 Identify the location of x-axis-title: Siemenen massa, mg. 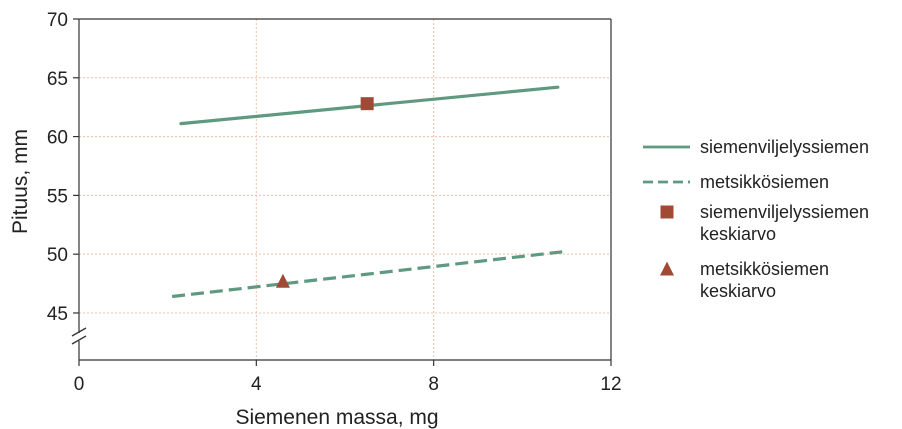
(336, 417).